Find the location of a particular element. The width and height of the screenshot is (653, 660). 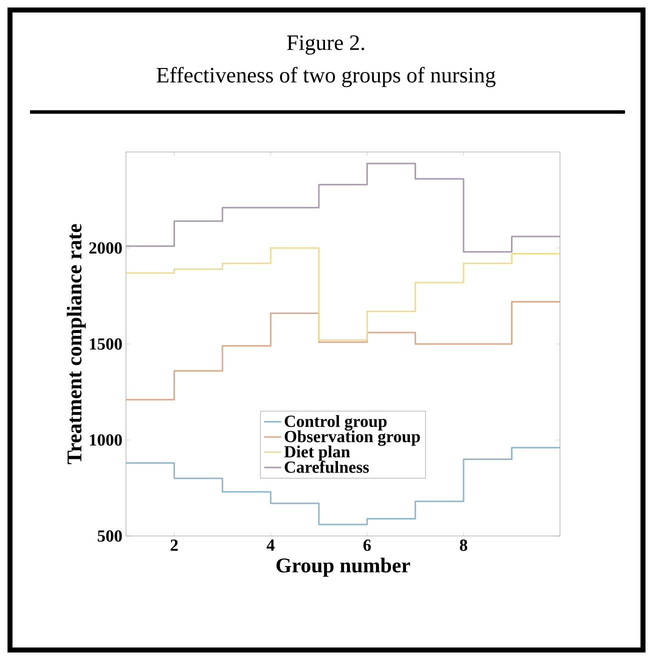

y-tick-label: 1000 is located at coordinates (106, 440).